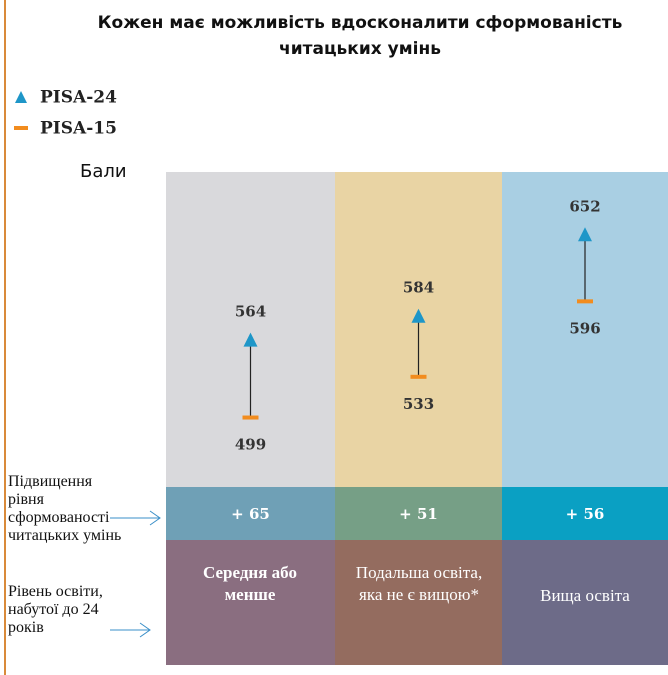  Describe the element at coordinates (250, 445) in the screenshot. I see `value-label: 499` at that location.